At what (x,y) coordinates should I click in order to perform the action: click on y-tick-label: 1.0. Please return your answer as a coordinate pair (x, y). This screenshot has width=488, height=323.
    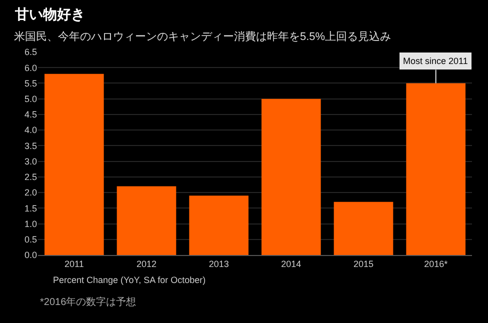
    Looking at the image, I should click on (30, 223).